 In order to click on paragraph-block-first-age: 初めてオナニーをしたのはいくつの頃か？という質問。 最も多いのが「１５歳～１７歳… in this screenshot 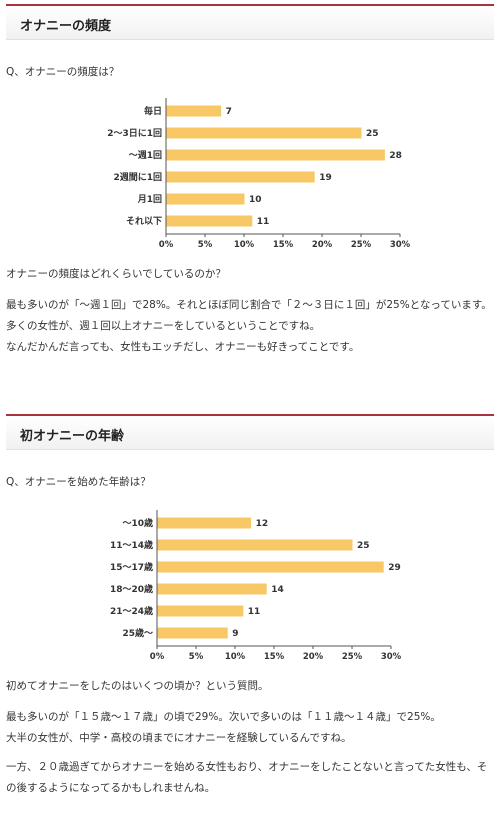, I will do `click(250, 737)`.